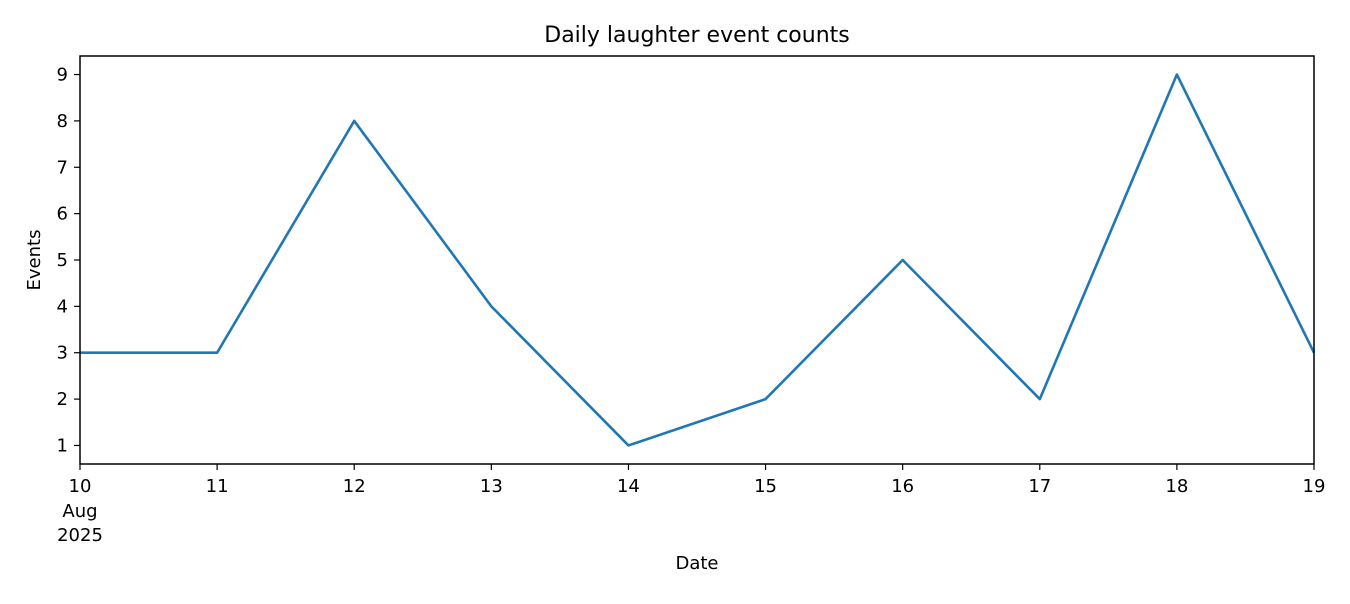 This screenshot has width=1350, height=604. Describe the element at coordinates (62, 445) in the screenshot. I see `y-tick-label: 1` at that location.